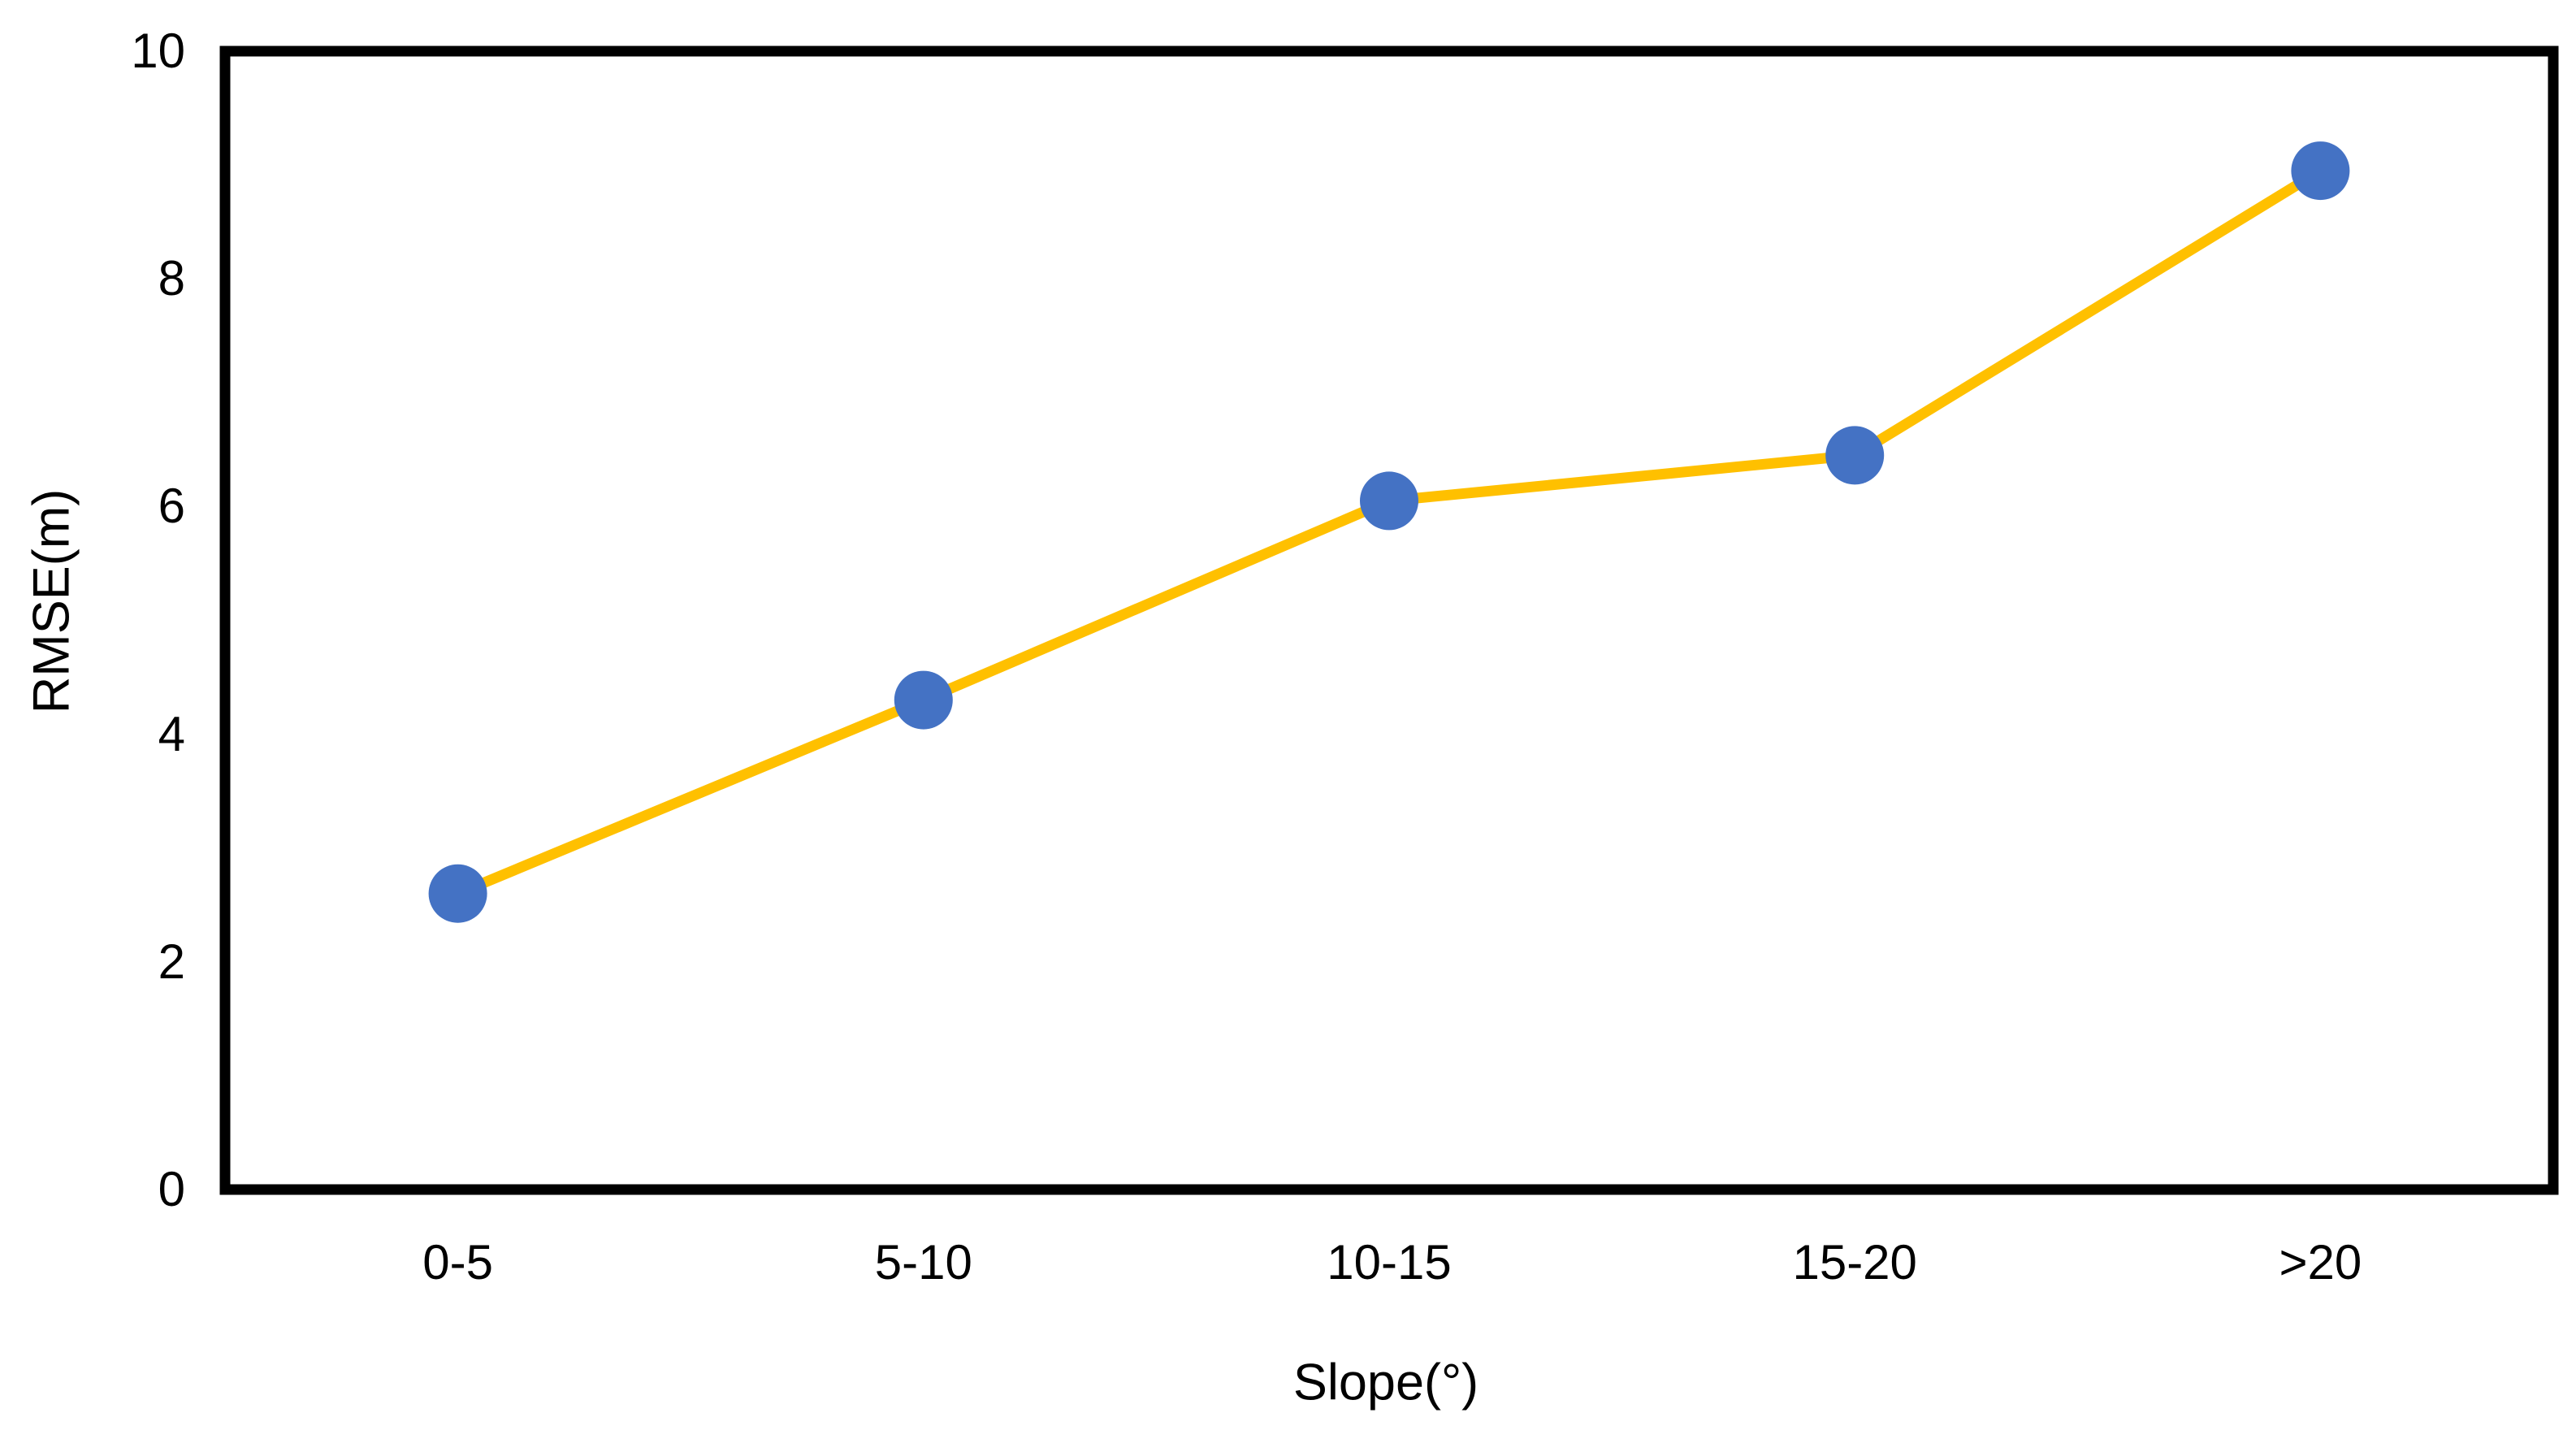  Describe the element at coordinates (171, 962) in the screenshot. I see `y-tick-label: 2` at that location.